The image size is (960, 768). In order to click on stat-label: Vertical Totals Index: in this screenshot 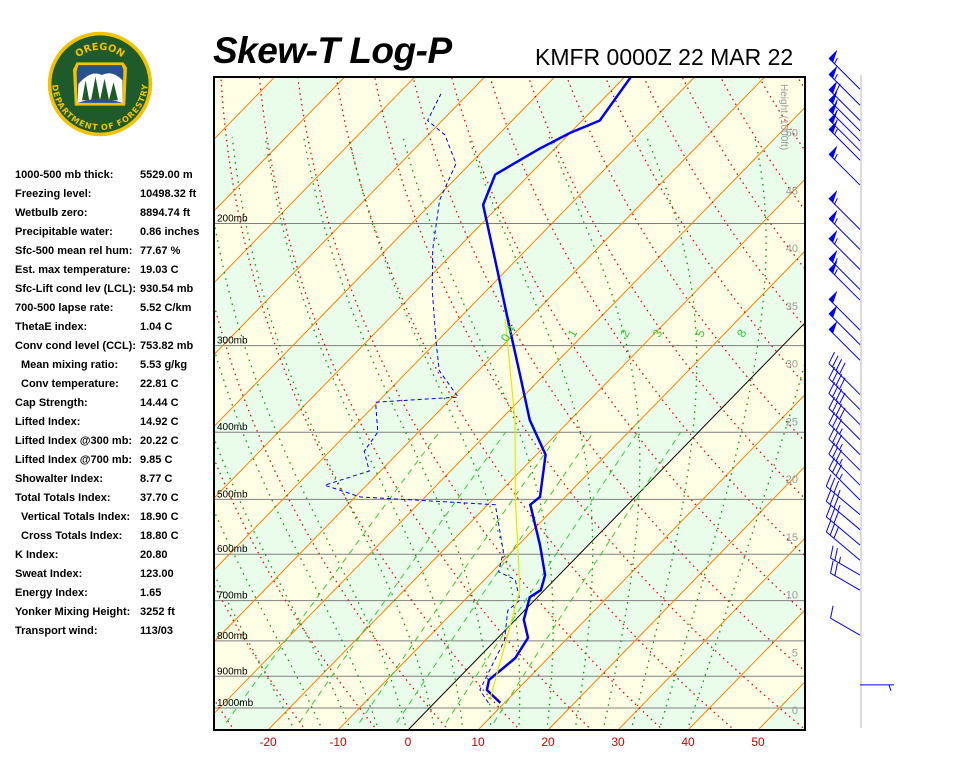, I will do `click(76, 517)`.